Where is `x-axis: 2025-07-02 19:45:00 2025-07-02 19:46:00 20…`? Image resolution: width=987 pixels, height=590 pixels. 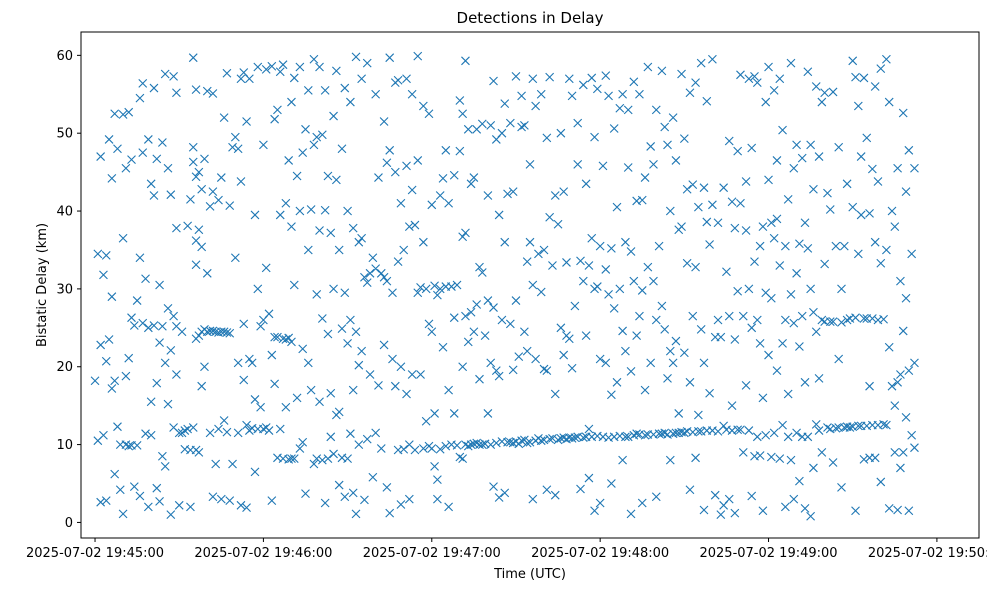
x-axis: 2025-07-02 19:45:00 2025-07-02 19:46:00 20… is located at coordinates (506, 549).